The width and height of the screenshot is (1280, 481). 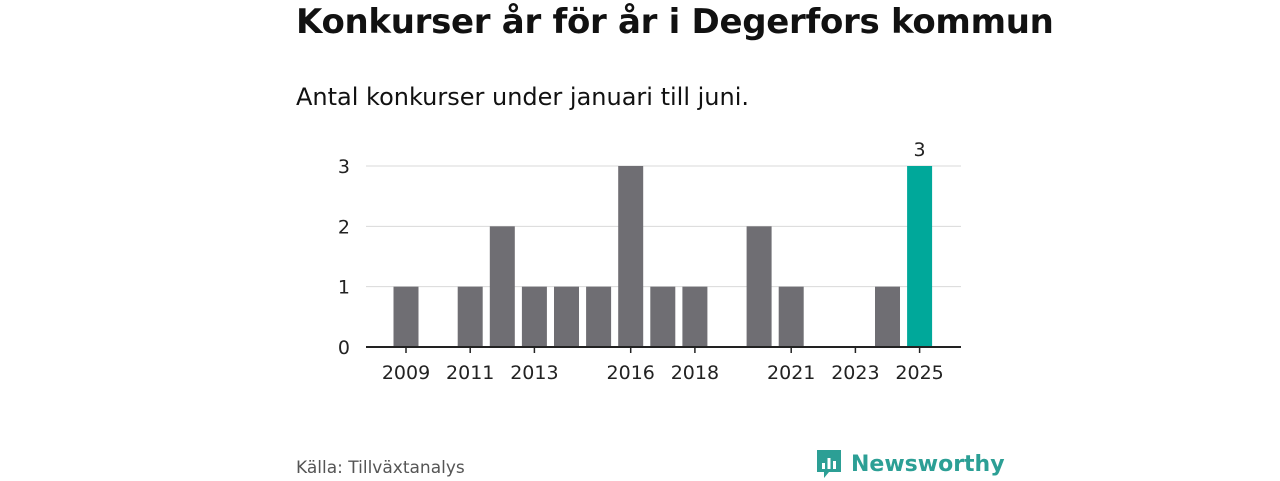 I want to click on newsworthy-brand: Newsworthy, so click(x=910, y=464).